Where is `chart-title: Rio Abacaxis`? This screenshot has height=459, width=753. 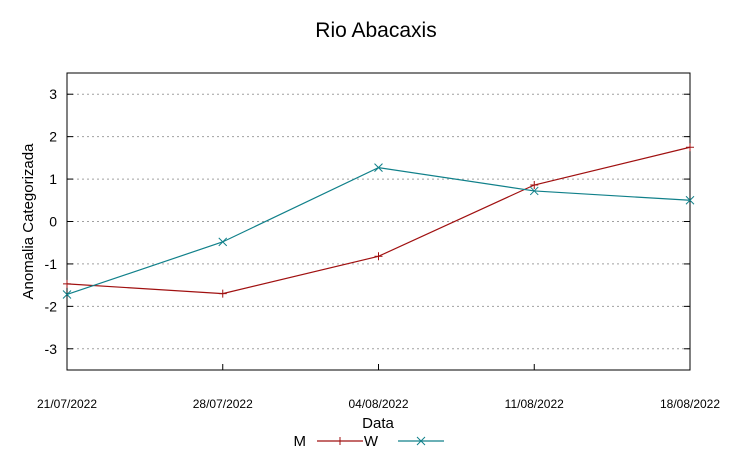
chart-title: Rio Abacaxis is located at coordinates (375, 30).